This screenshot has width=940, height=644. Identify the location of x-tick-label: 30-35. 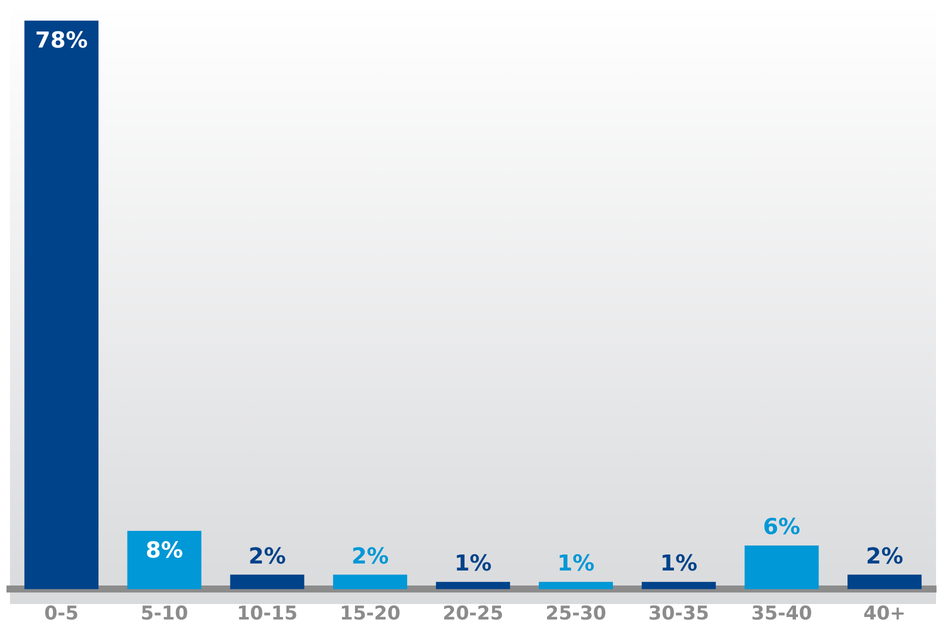
(679, 613).